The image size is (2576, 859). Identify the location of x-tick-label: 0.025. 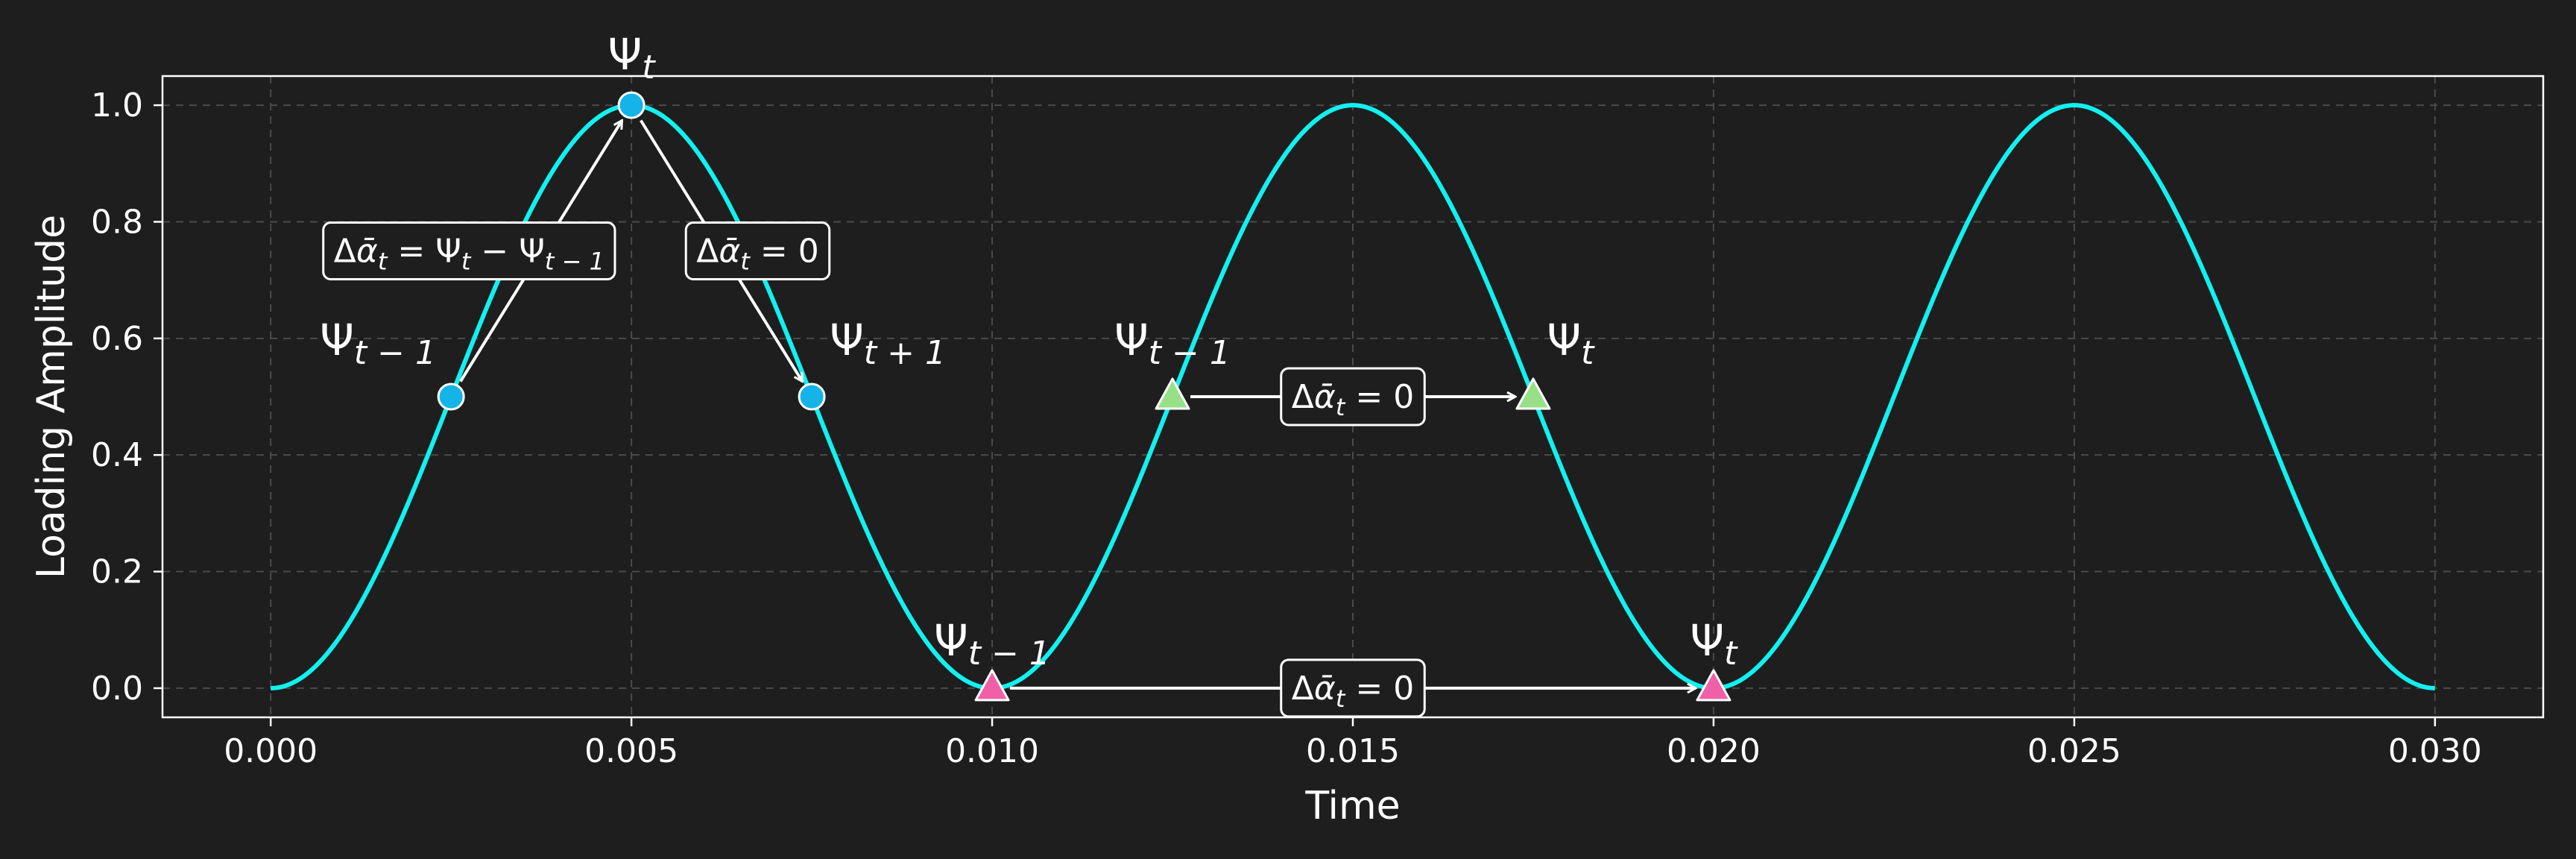
(2074, 751).